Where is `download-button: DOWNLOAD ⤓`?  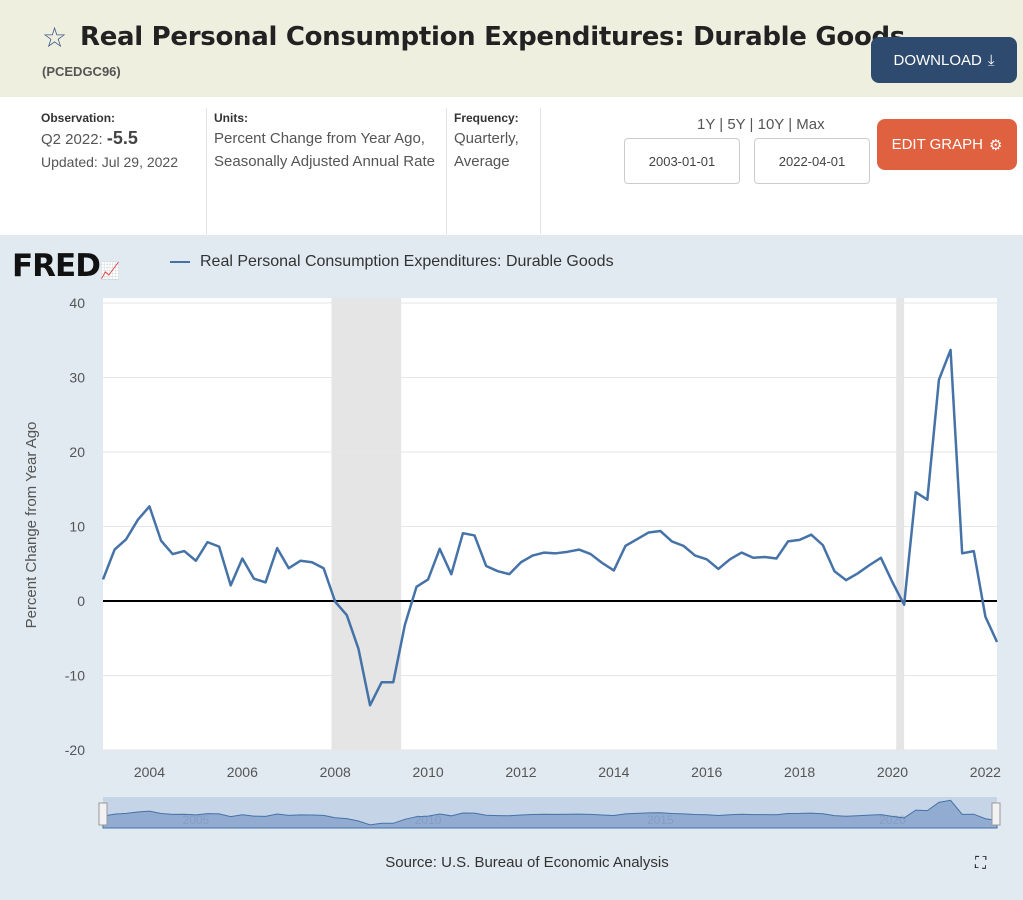 download-button: DOWNLOAD ⤓ is located at coordinates (944, 60).